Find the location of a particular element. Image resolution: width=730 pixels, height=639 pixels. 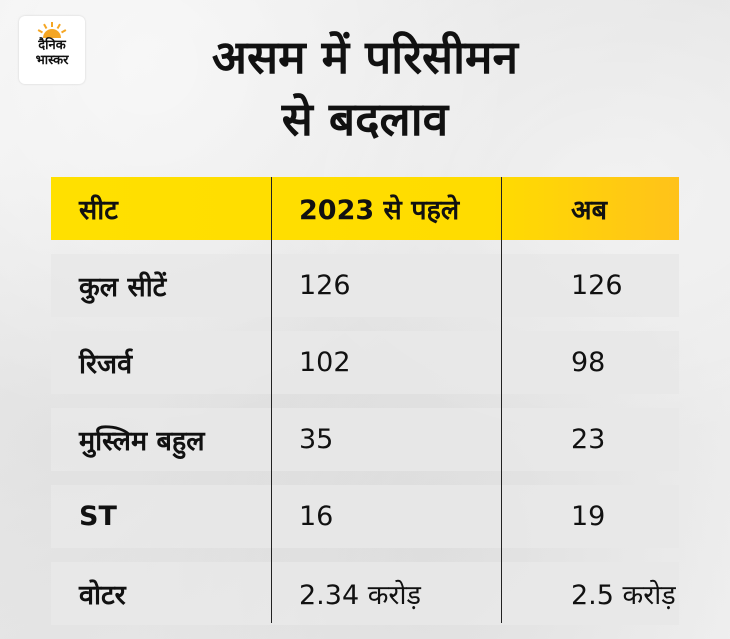

logo: दैनिक भास्कर is located at coordinates (52, 50).